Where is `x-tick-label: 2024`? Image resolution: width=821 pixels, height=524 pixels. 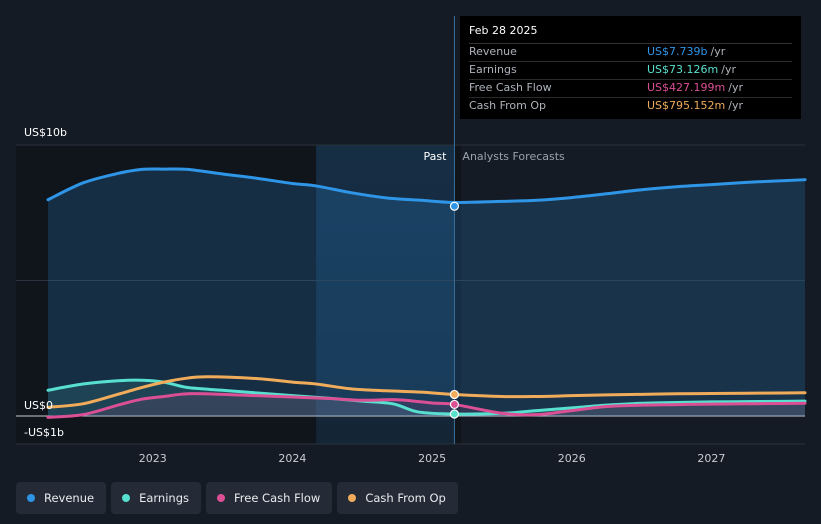 x-tick-label: 2024 is located at coordinates (292, 458).